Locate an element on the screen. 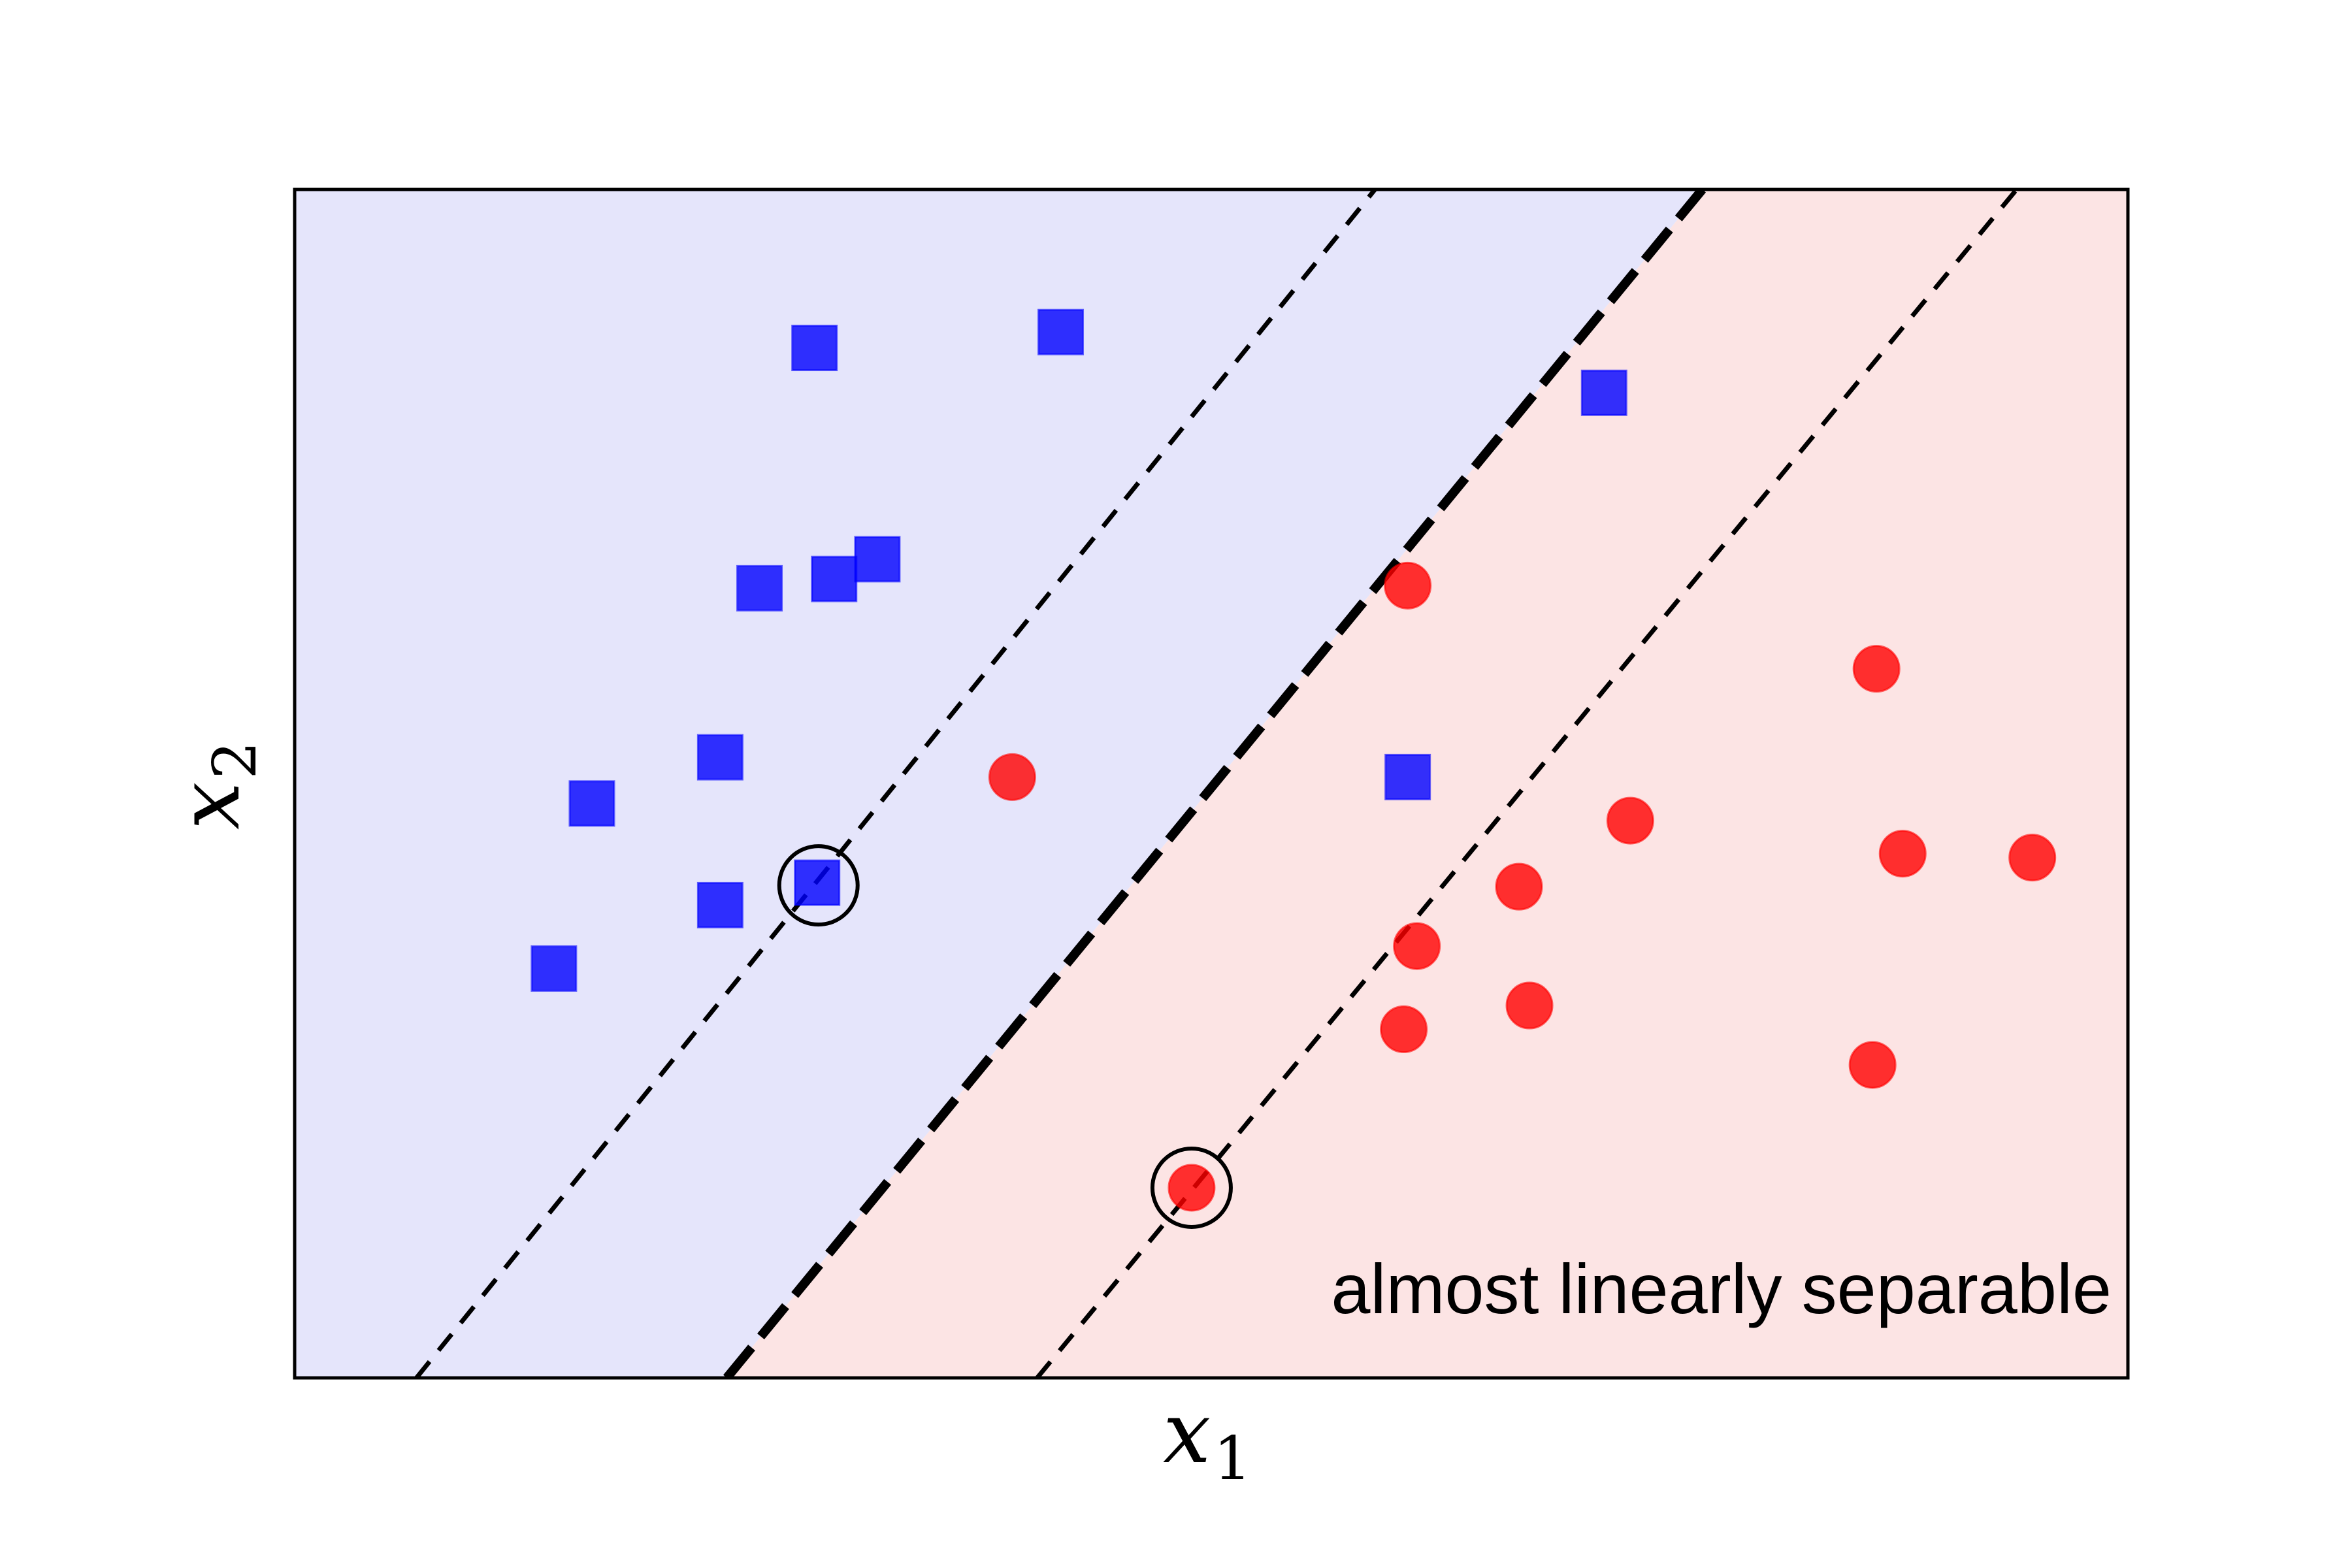  y-axis-title-subscript: 2 is located at coordinates (235, 760).